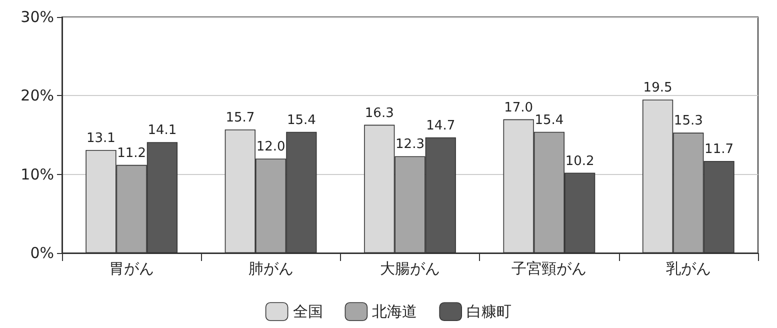 The height and width of the screenshot is (328, 777). What do you see at coordinates (271, 147) in the screenshot?
I see `data-label: 12.0` at bounding box center [271, 147].